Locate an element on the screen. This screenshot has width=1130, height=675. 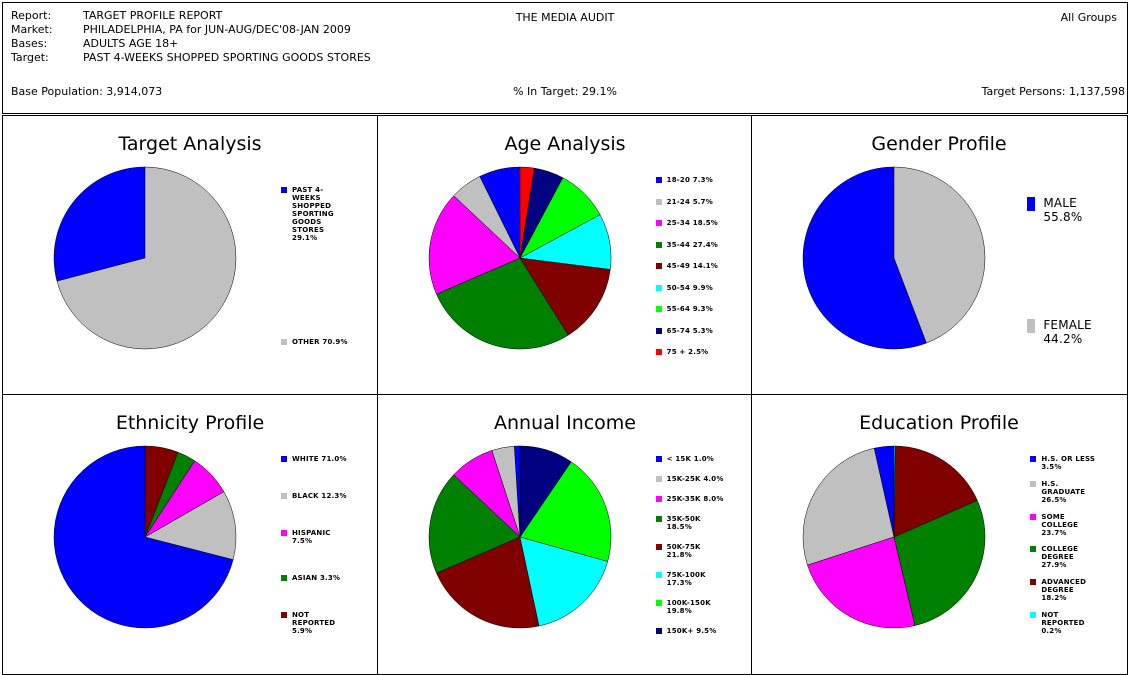
legend-value: 9.3% is located at coordinates (702, 309).